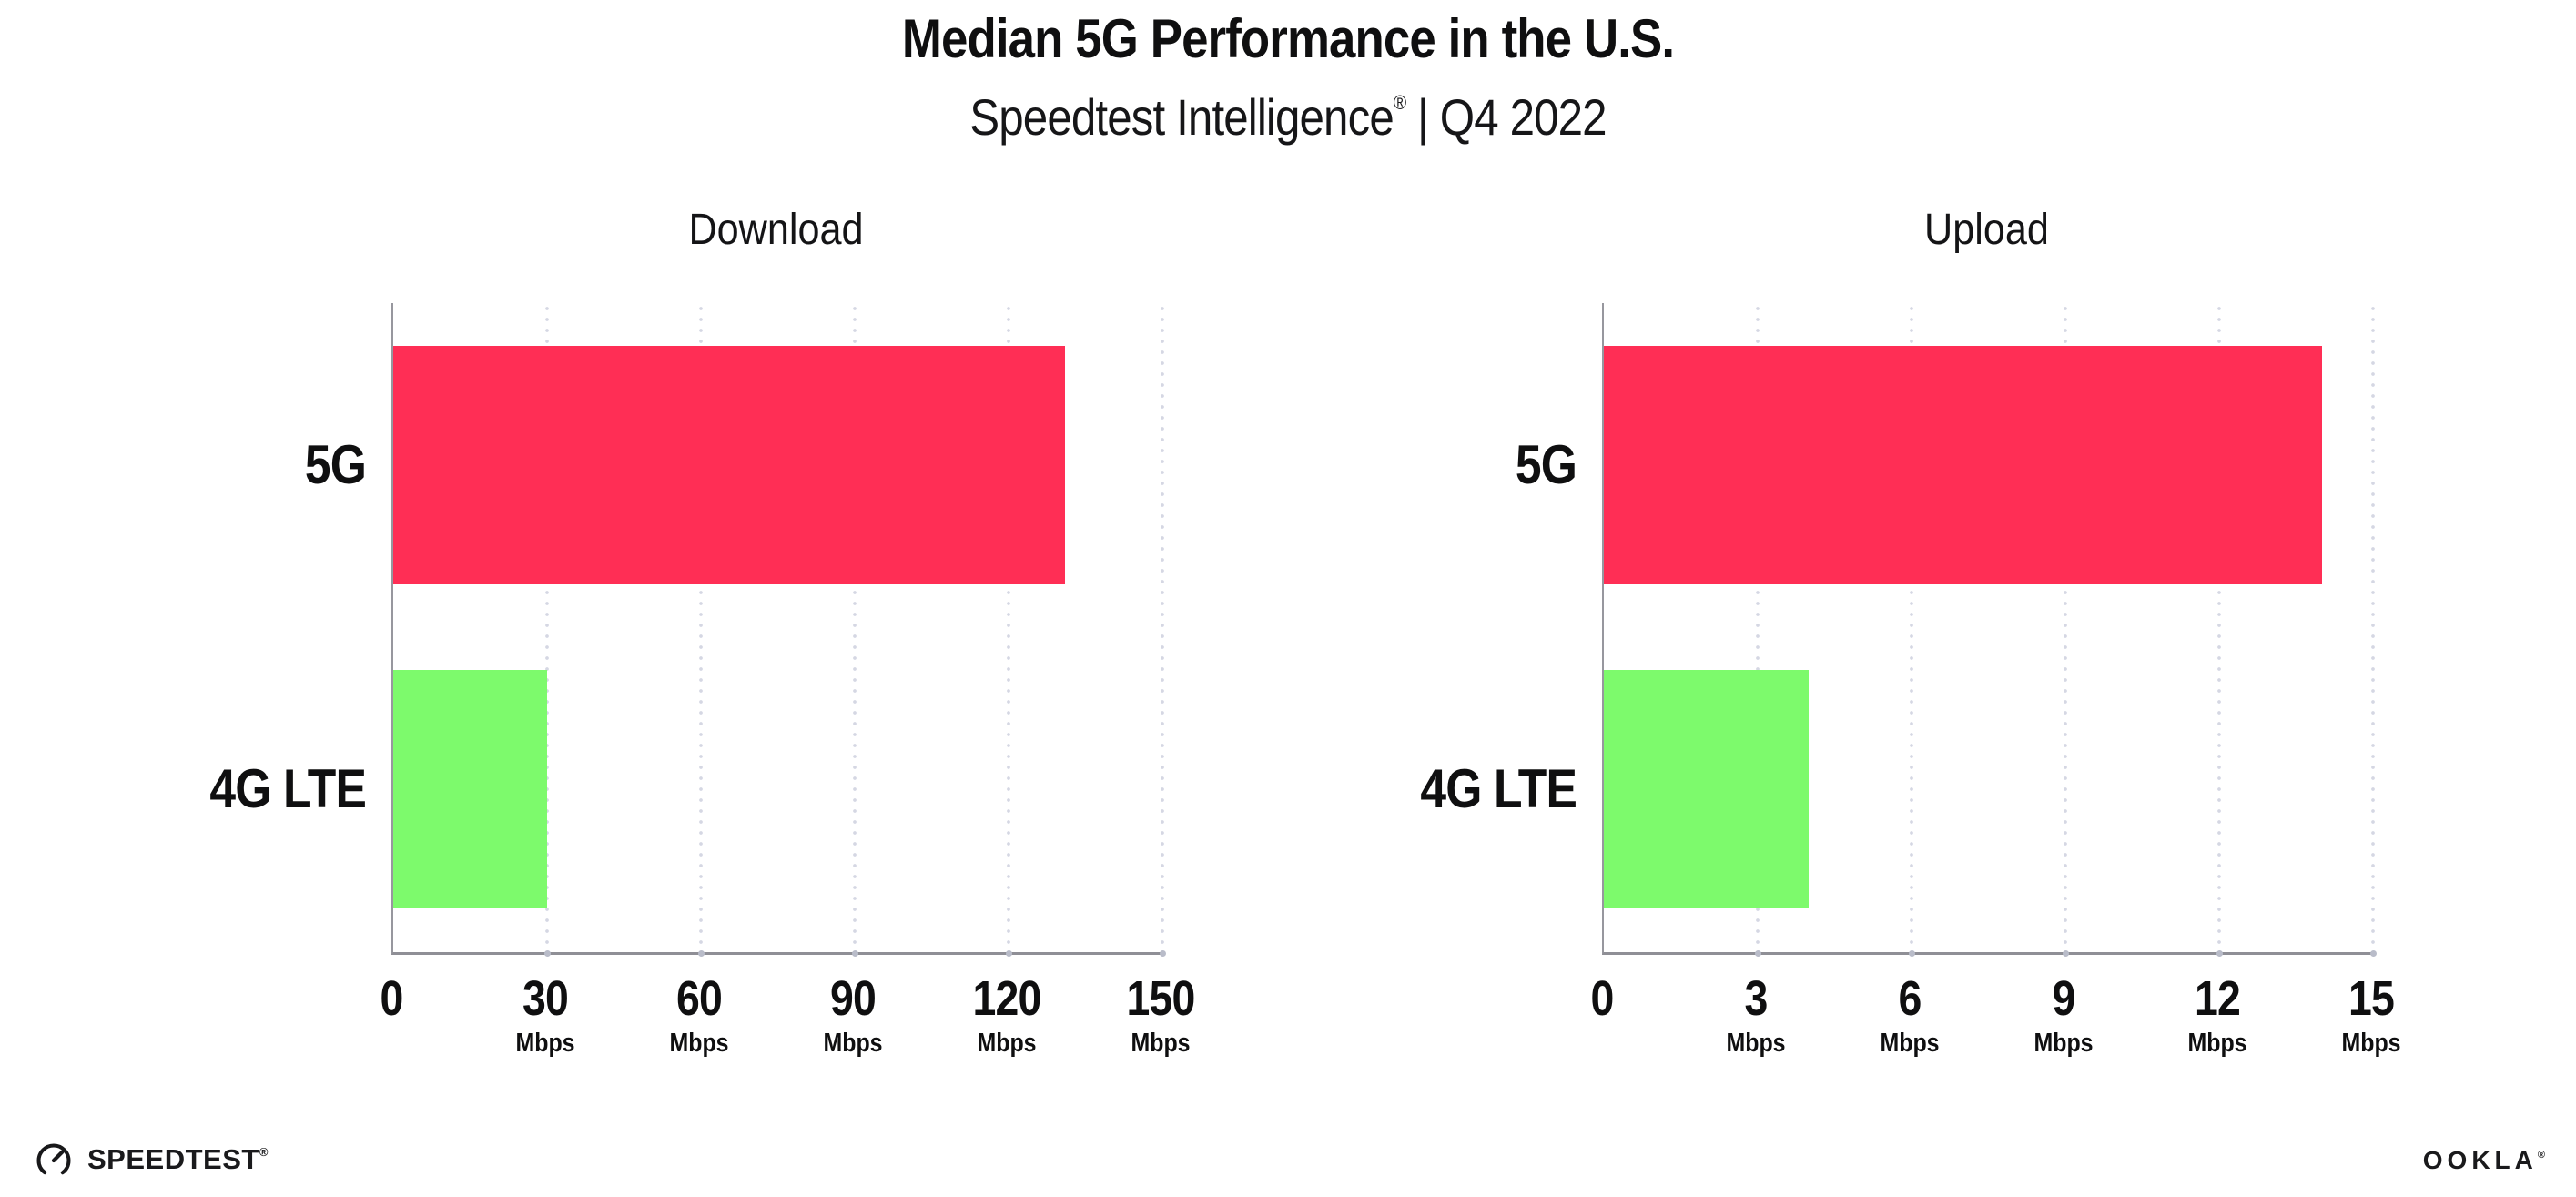 This screenshot has height=1197, width=2576. What do you see at coordinates (699, 999) in the screenshot?
I see `tick-label: 60` at bounding box center [699, 999].